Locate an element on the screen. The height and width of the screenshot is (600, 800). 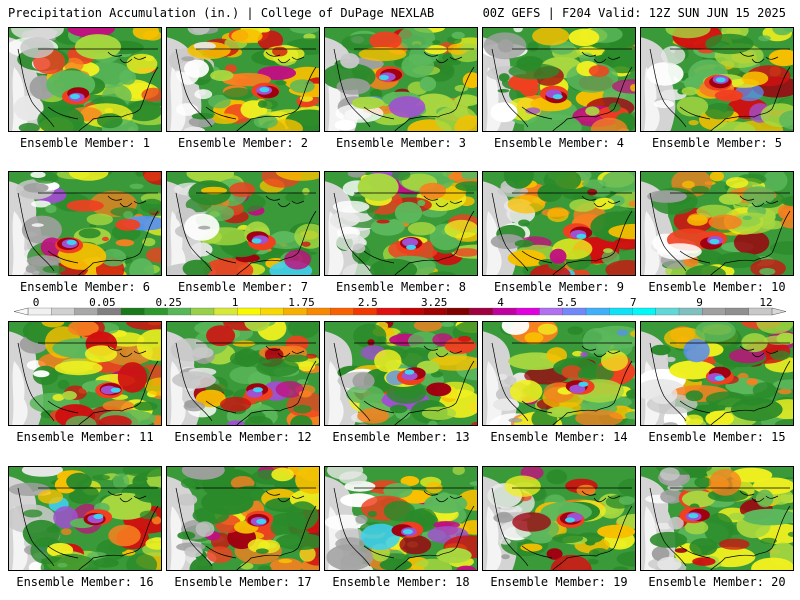
ensemble-member-label: Ensemble Member: 1 is located at coordinates (85, 143).